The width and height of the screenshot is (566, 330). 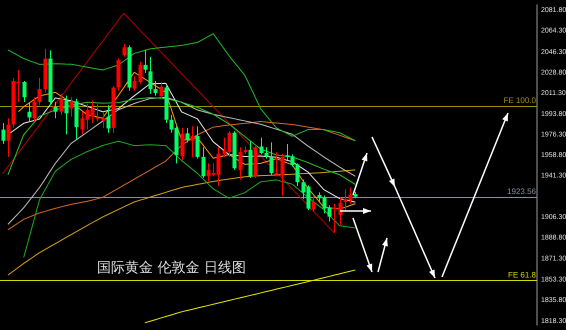 I want to click on ref-line-label: FE 100.0, so click(x=520, y=101).